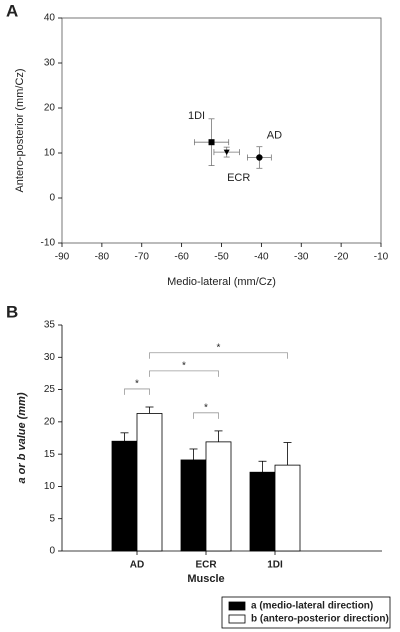  Describe the element at coordinates (102, 257) in the screenshot. I see `x-tick-label: -80` at that location.